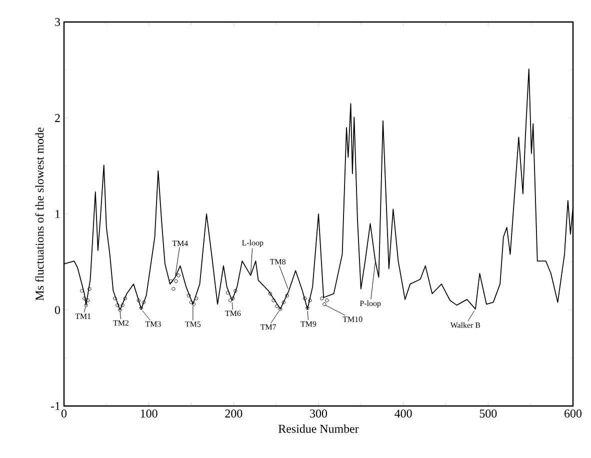  What do you see at coordinates (488, 414) in the screenshot?
I see `x-tick-label: 500` at bounding box center [488, 414].